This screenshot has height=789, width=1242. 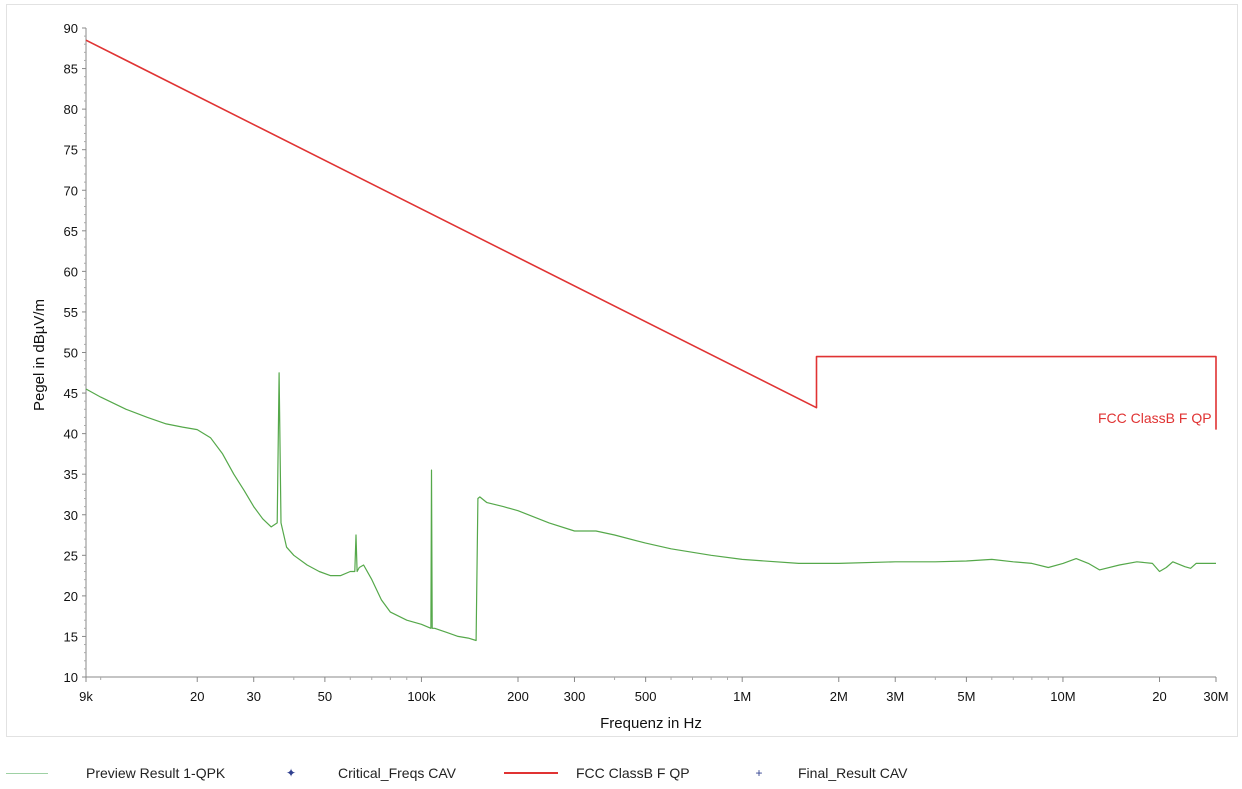 I want to click on legend-label: Preview Result 1-QPK, so click(x=156, y=773).